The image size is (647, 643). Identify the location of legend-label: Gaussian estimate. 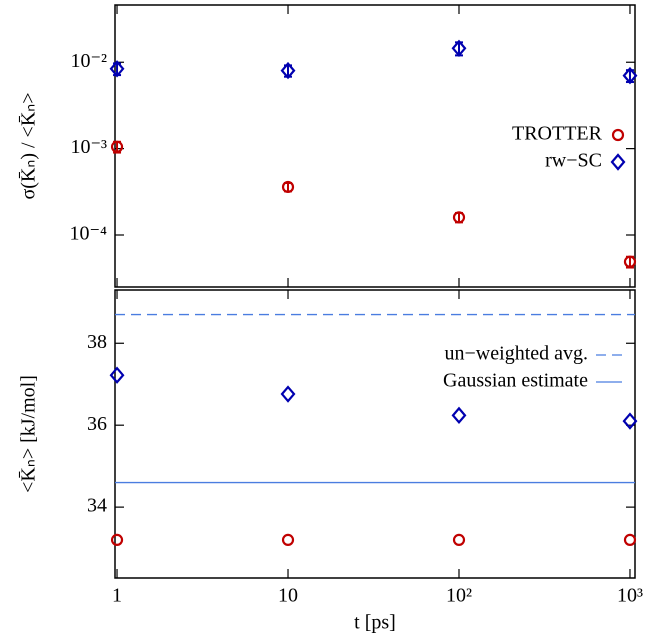
(515, 381).